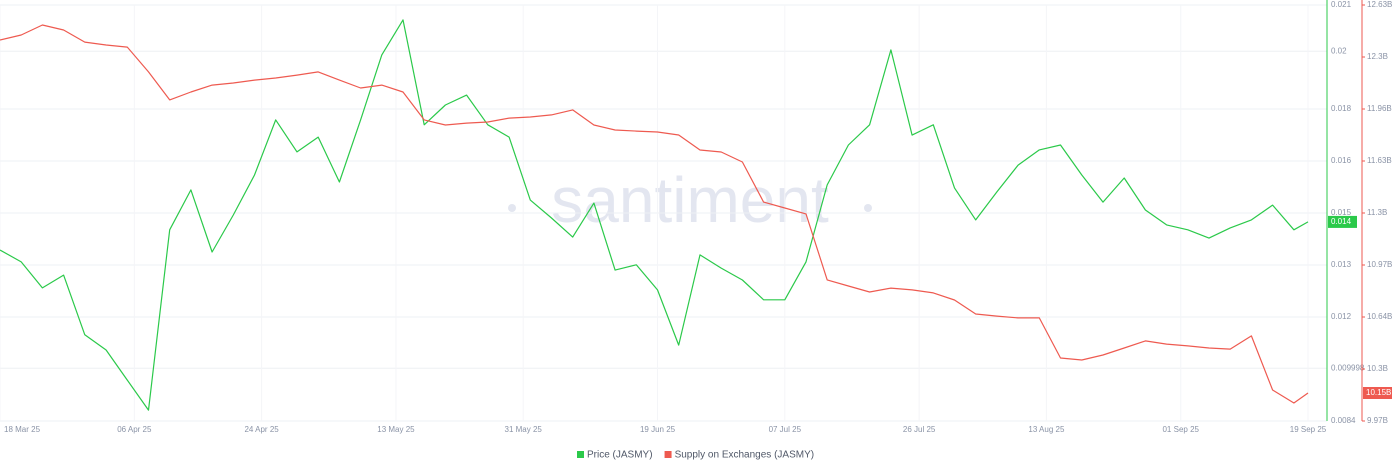  I want to click on y2-tick-label: 10.3B, so click(1377, 368).